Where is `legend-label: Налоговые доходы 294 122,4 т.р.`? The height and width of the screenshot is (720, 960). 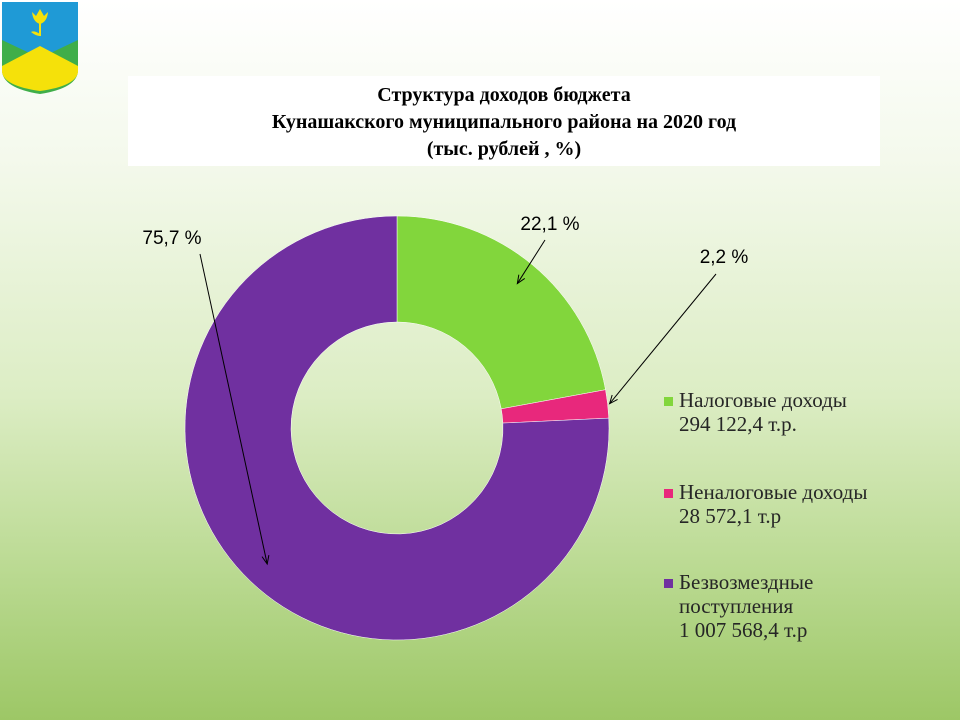
legend-label: Налоговые доходы 294 122,4 т.р. is located at coordinates (799, 412).